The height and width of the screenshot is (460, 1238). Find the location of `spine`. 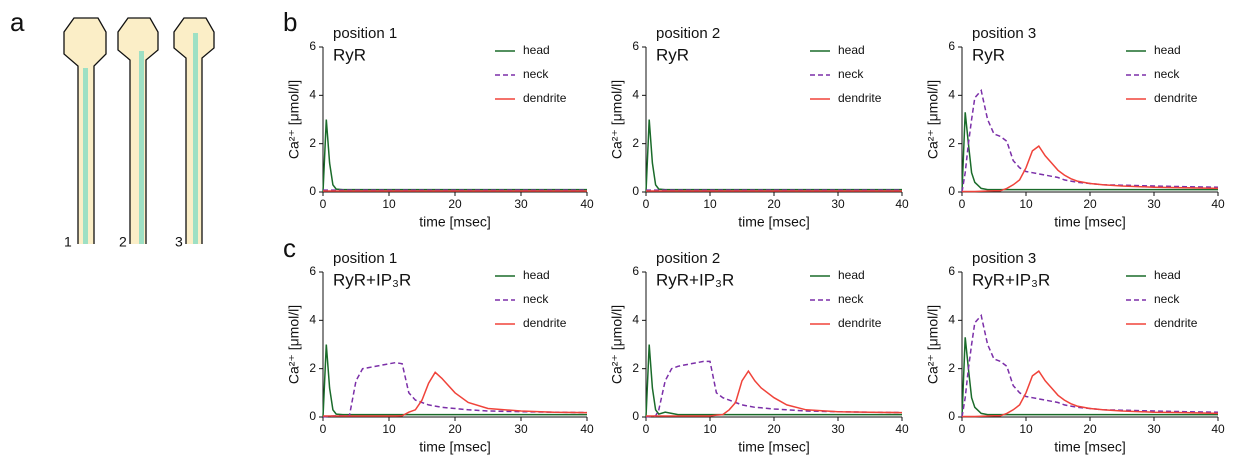

spine is located at coordinates (138, 130).